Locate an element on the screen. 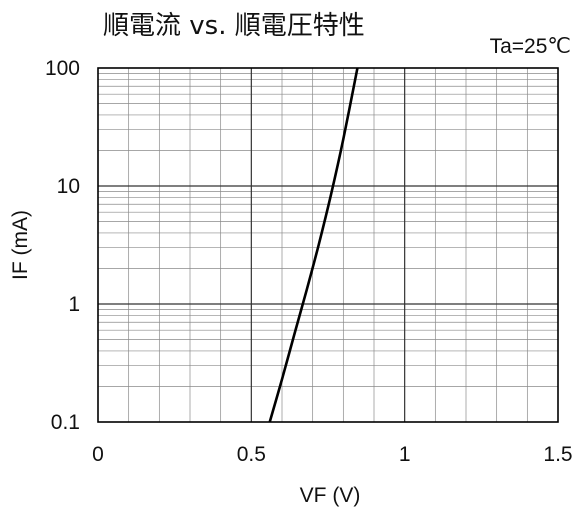 This screenshot has height=517, width=578. x-tick-label: 0.5 is located at coordinates (251, 454).